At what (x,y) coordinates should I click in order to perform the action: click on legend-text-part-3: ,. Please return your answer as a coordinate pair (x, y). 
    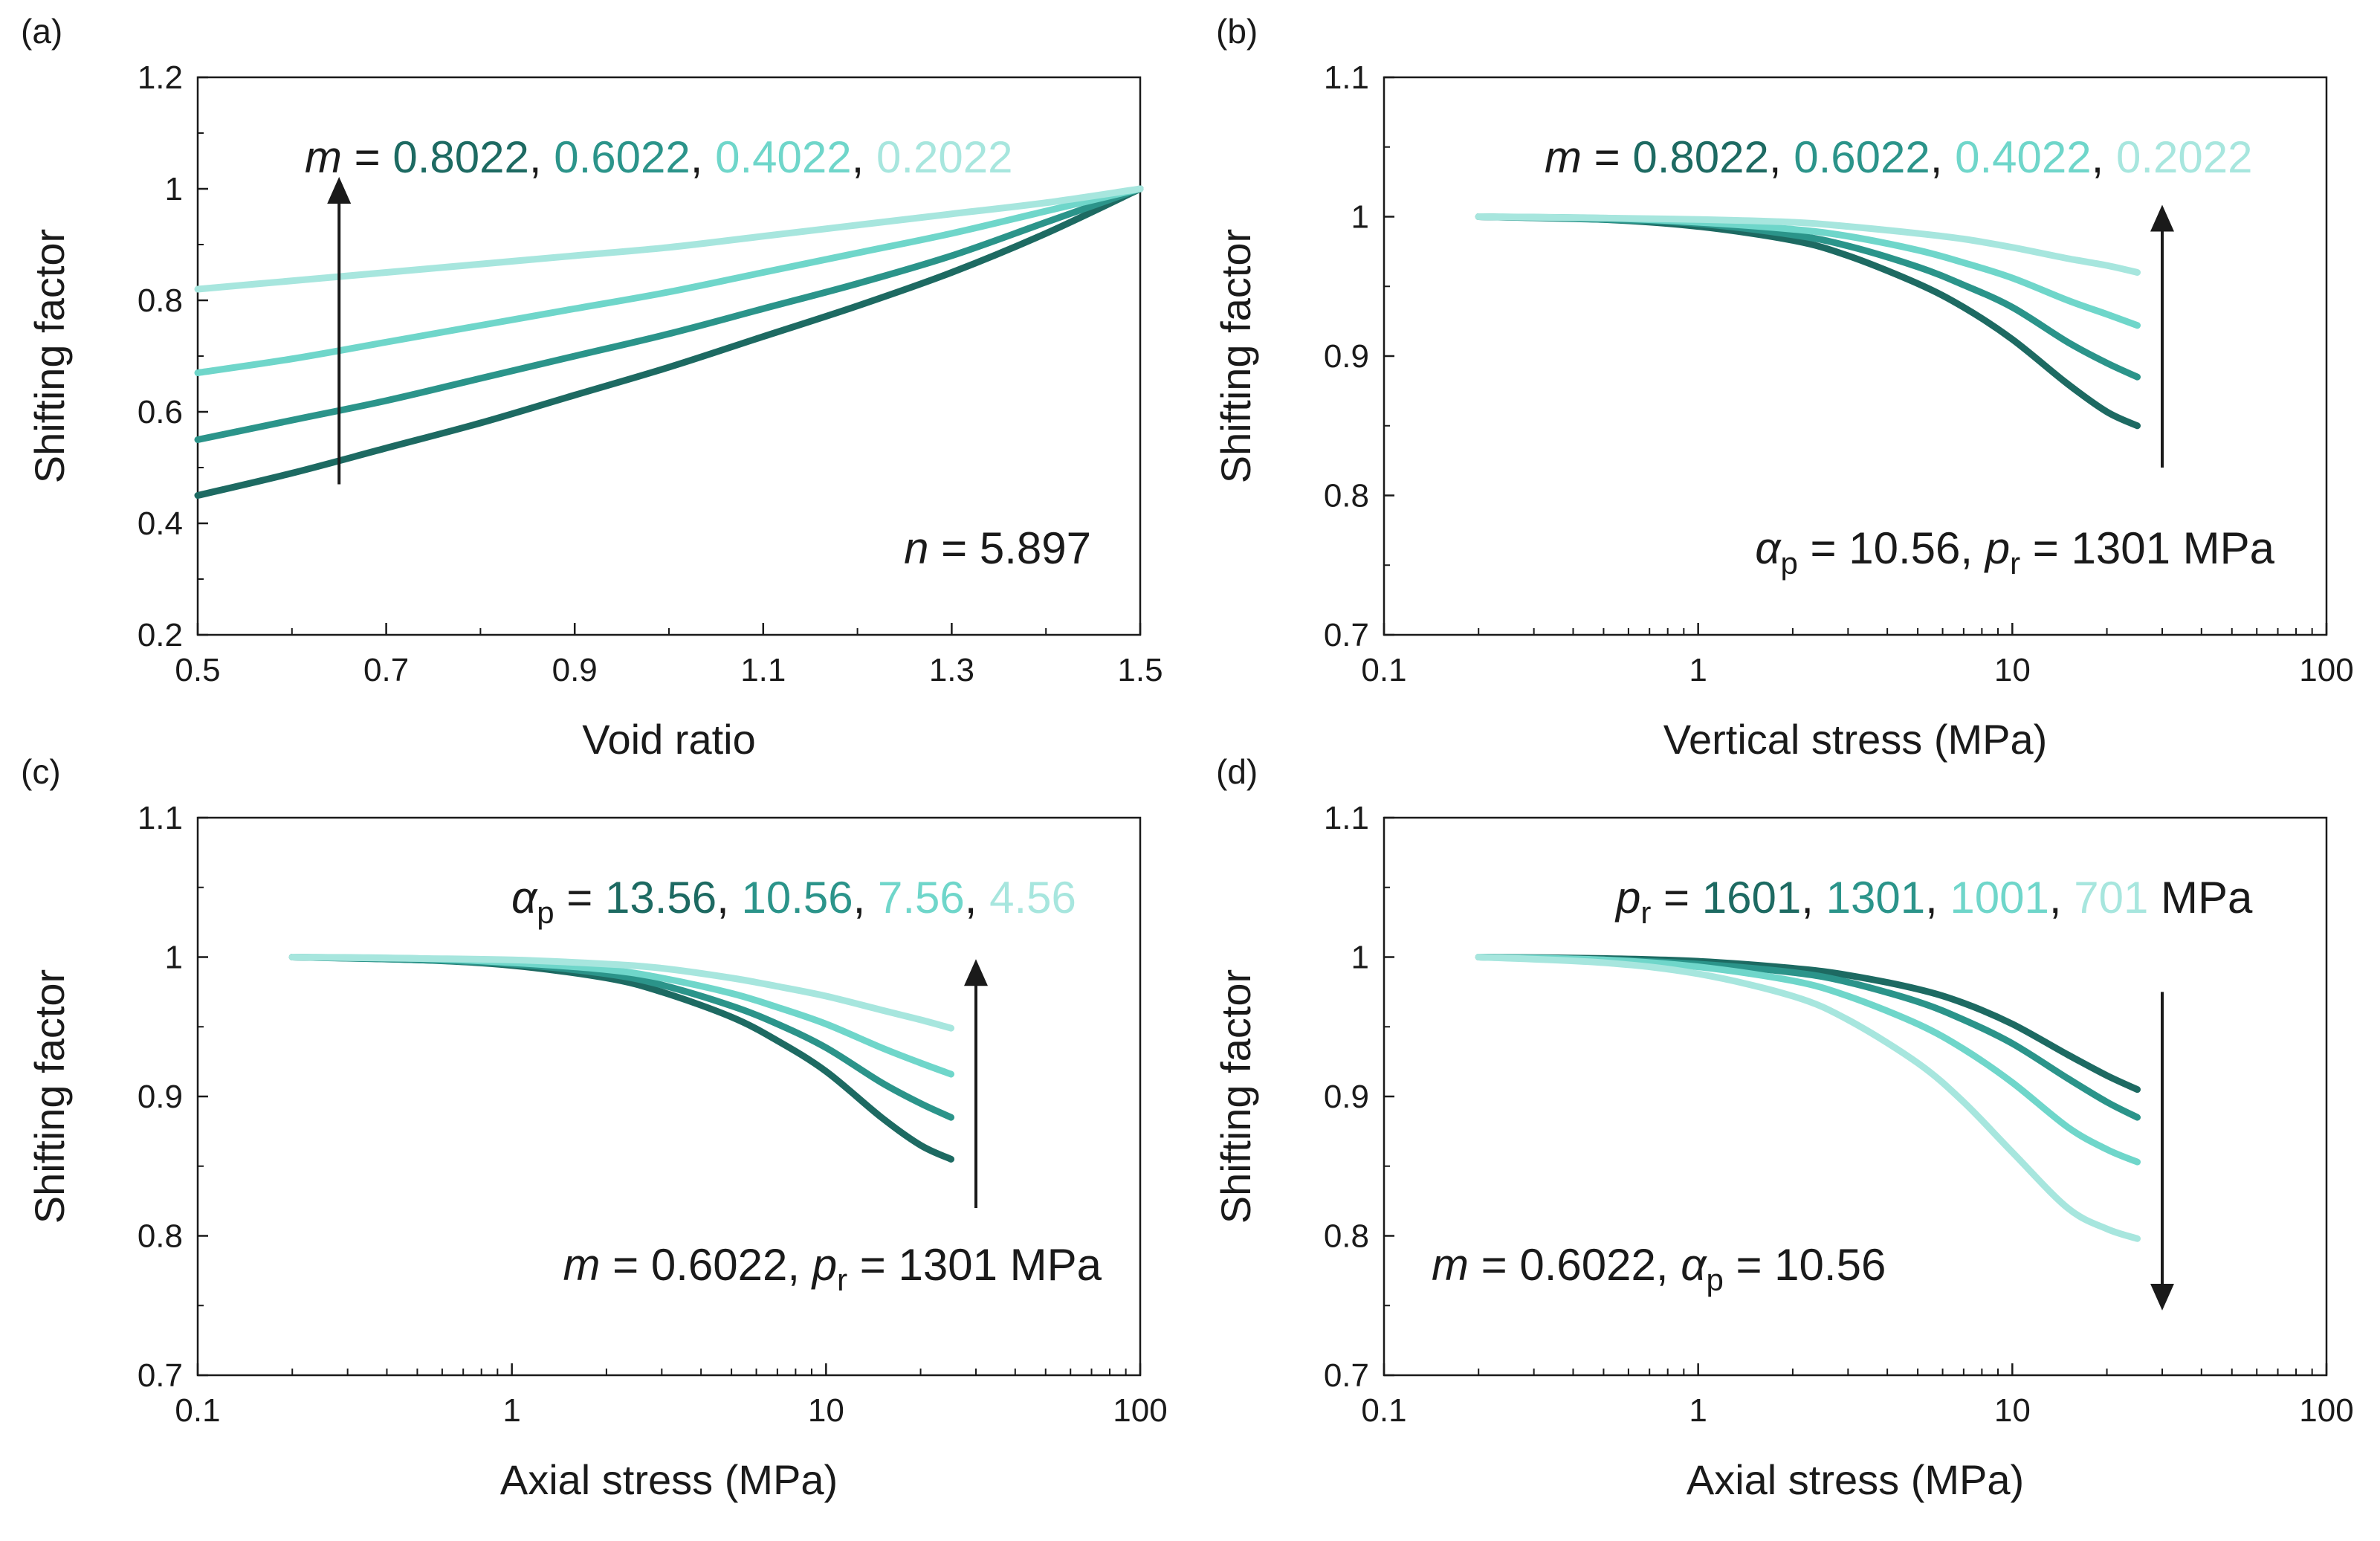
    Looking at the image, I should click on (1781, 157).